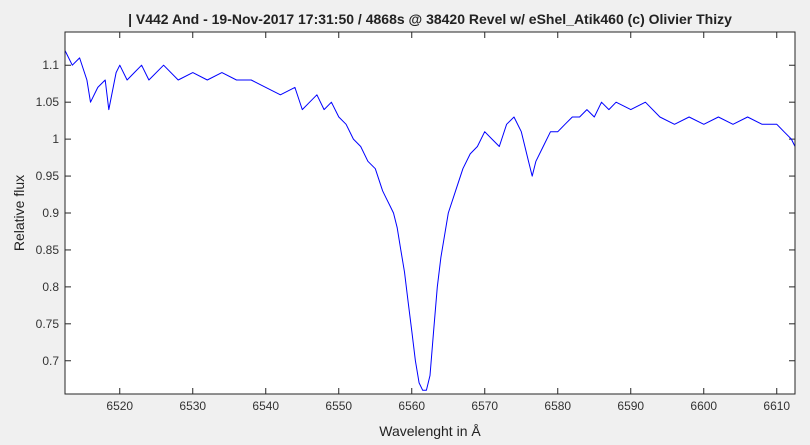 Image resolution: width=810 pixels, height=445 pixels. Describe the element at coordinates (338, 406) in the screenshot. I see `x-tick-label: 6550` at that location.